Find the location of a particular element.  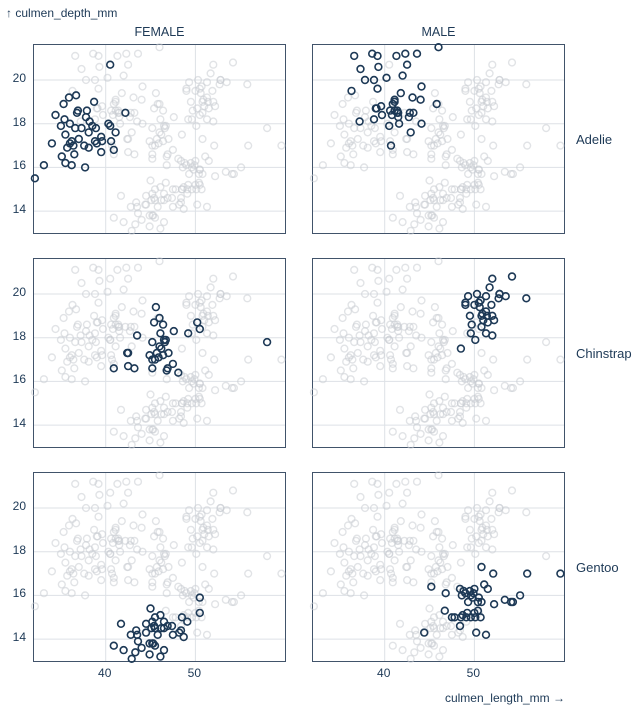

y-tick-label: 18 is located at coordinates (19, 549).